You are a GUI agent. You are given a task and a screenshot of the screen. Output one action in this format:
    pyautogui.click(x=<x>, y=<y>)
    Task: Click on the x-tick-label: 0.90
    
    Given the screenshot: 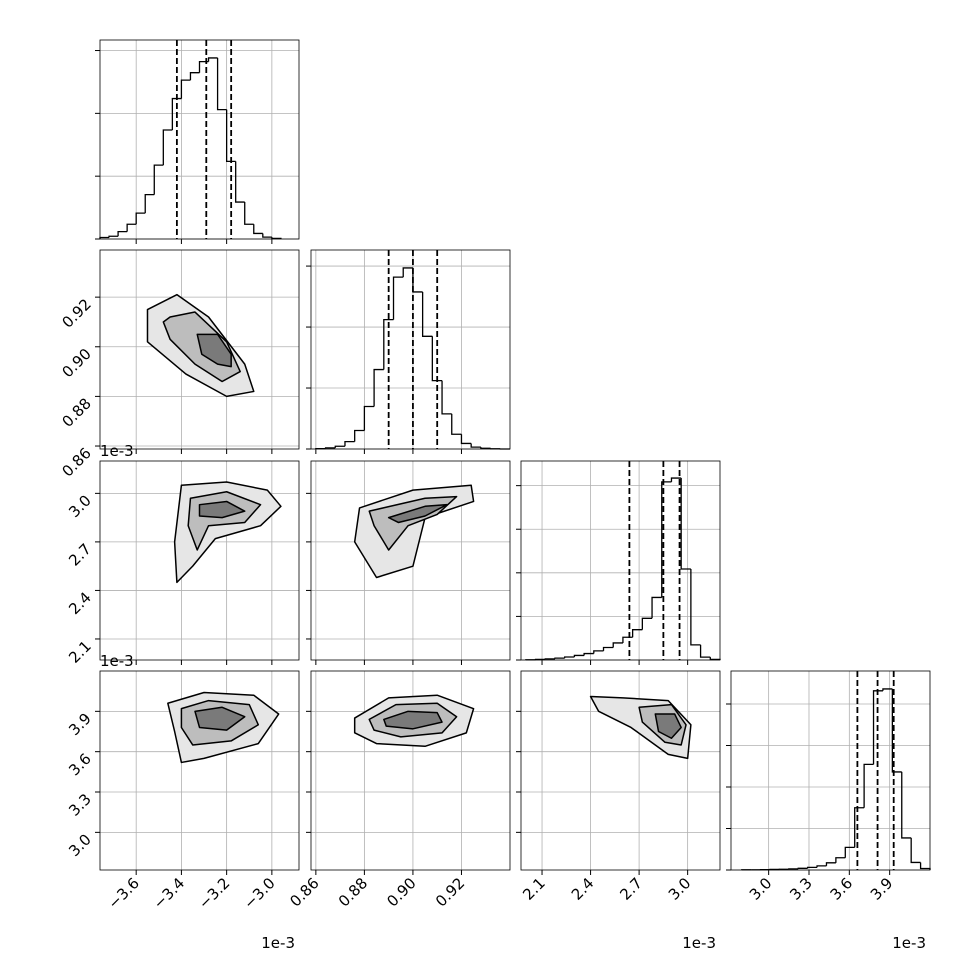 What is the action you would take?
    pyautogui.click(x=401, y=892)
    